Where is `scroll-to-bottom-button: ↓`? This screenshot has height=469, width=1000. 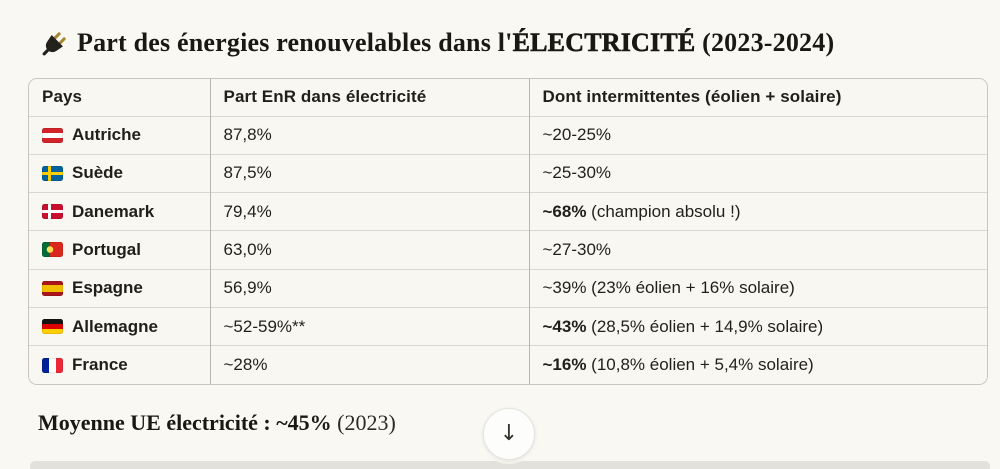 scroll-to-bottom-button: ↓ is located at coordinates (509, 434).